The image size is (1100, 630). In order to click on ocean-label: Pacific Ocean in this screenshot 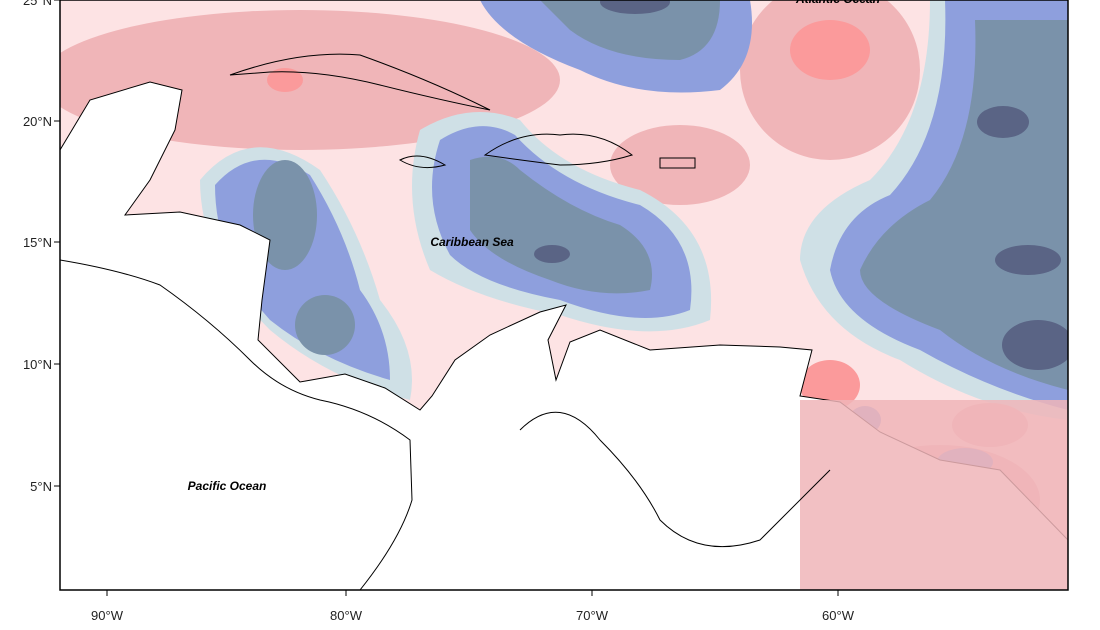, I will do `click(227, 486)`.